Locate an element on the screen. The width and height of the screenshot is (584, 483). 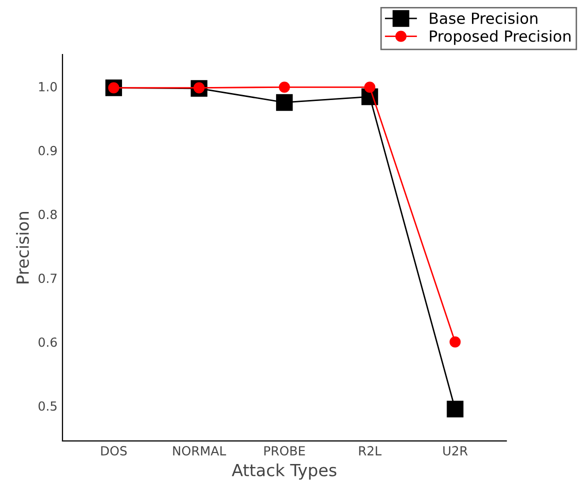
x-tick-label: R2L is located at coordinates (370, 451).